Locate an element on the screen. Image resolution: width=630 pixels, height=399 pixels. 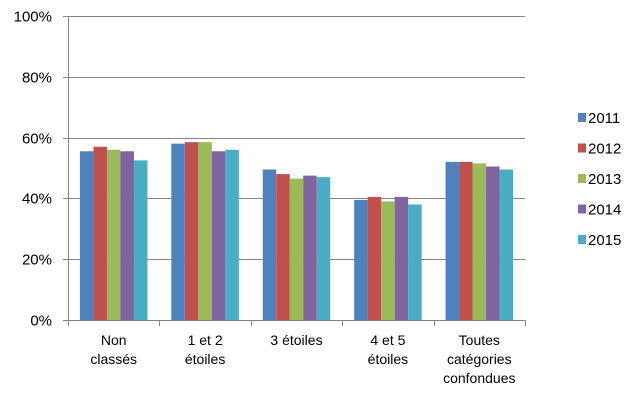
x-category-label: 3 étoiles is located at coordinates (296, 340).